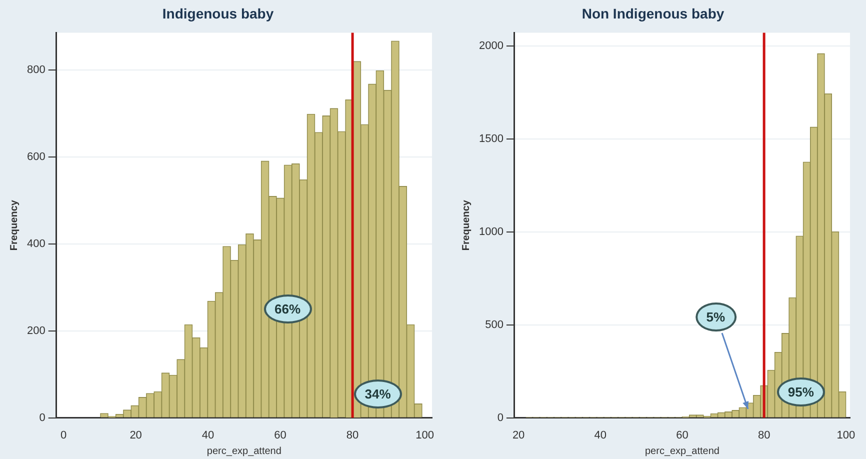 The image size is (866, 459). Describe the element at coordinates (36, 70) in the screenshot. I see `y-tick-label: 800` at that location.